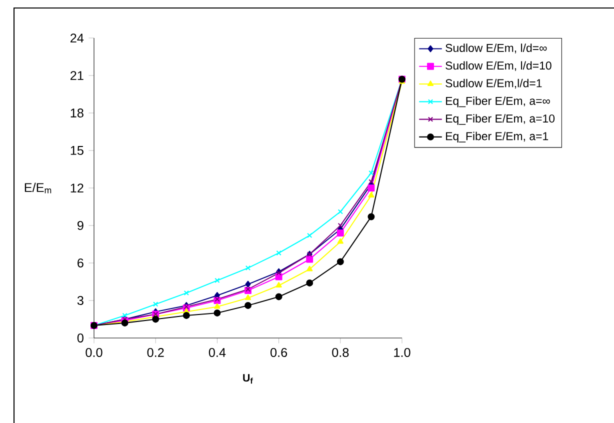 The width and height of the screenshot is (614, 423). Describe the element at coordinates (81, 225) in the screenshot. I see `y-tick-label: 9` at that location.